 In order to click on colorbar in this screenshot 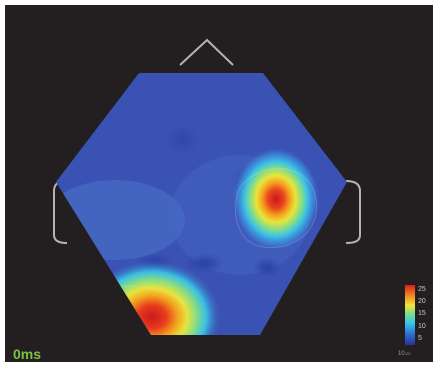, I will do `click(410, 315)`.